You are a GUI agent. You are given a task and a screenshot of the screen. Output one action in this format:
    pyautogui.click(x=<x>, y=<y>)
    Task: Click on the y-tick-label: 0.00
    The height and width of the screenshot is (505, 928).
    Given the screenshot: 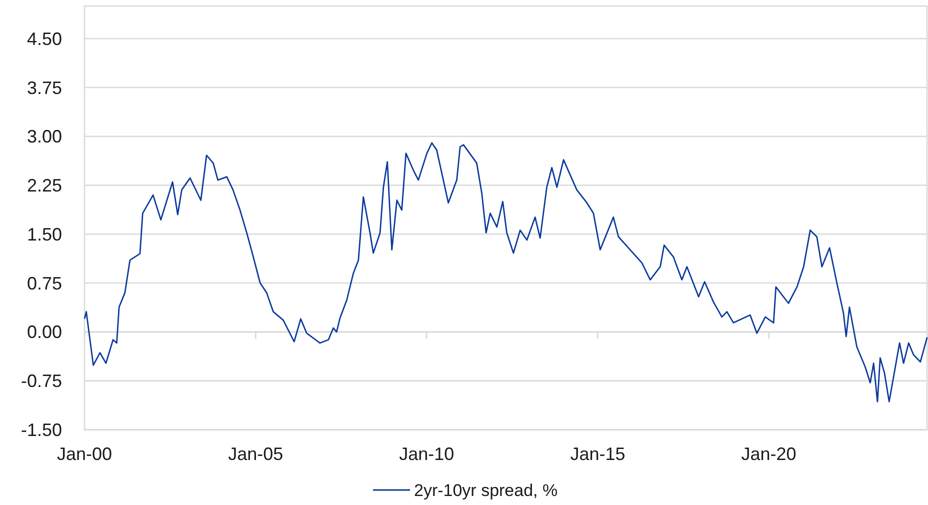 What is the action you would take?
    pyautogui.click(x=44, y=332)
    